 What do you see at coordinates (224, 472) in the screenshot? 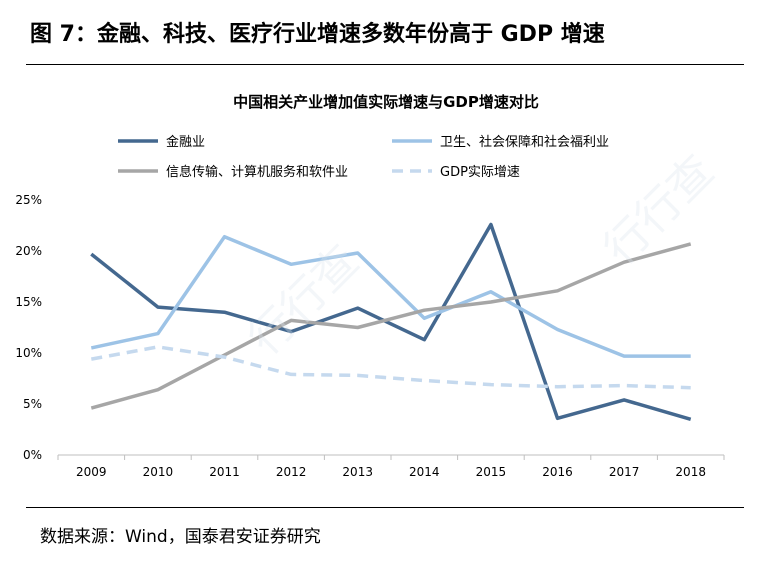
I see `x-tick-label: 2011` at bounding box center [224, 472].